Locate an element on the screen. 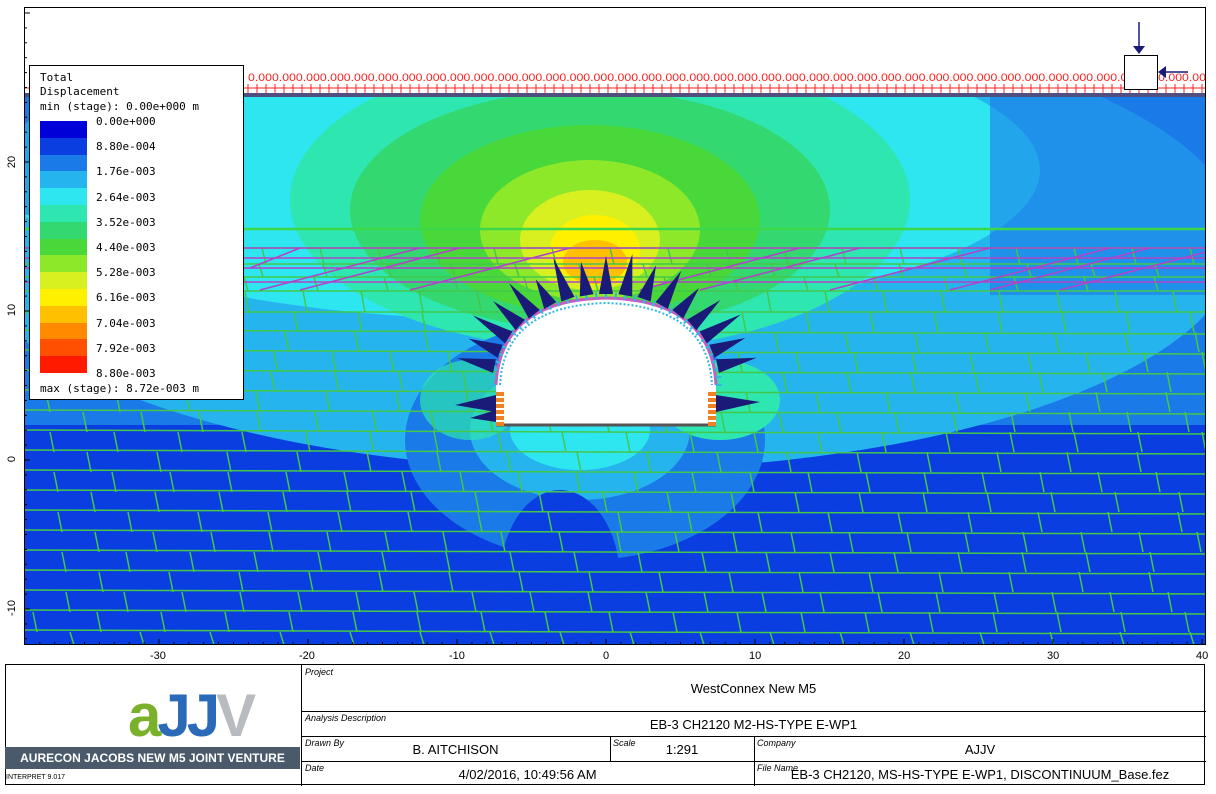 The height and width of the screenshot is (794, 1216). drawnby-value: B. AITCHISON is located at coordinates (455, 749).